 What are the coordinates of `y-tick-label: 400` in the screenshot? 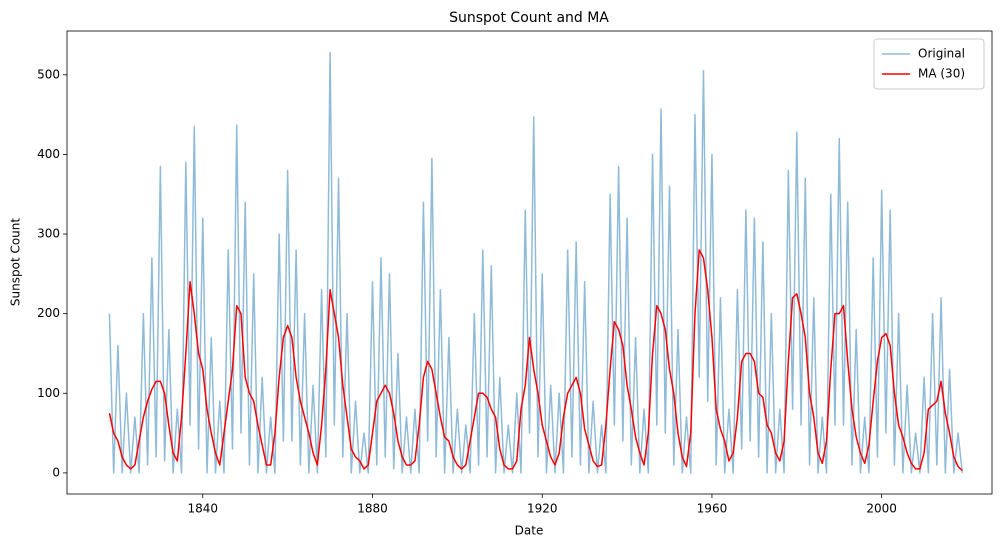 It's located at (48, 154).